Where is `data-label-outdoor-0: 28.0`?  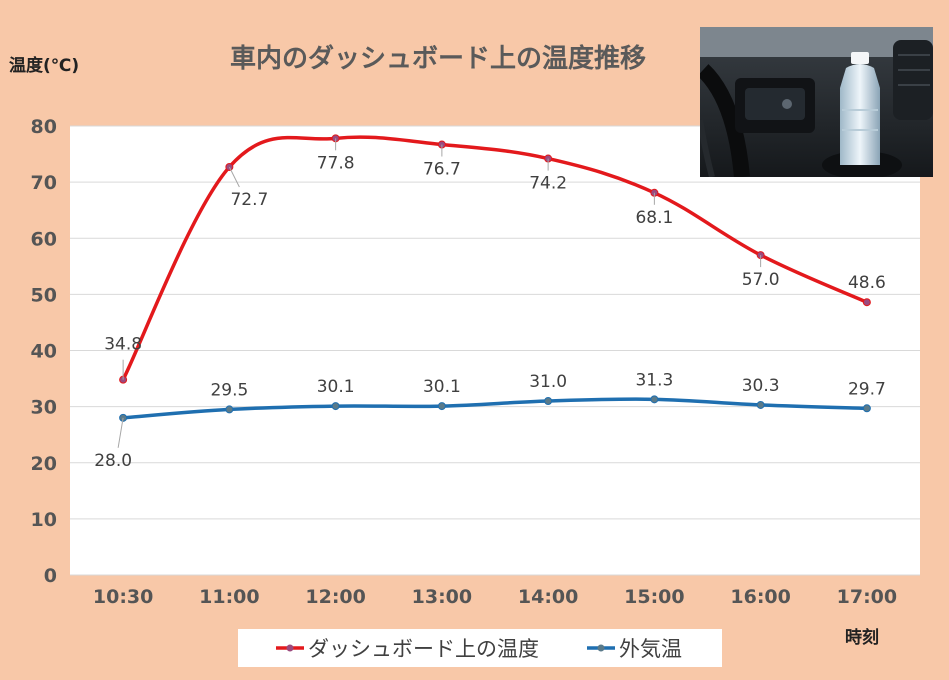 data-label-outdoor-0: 28.0 is located at coordinates (113, 461).